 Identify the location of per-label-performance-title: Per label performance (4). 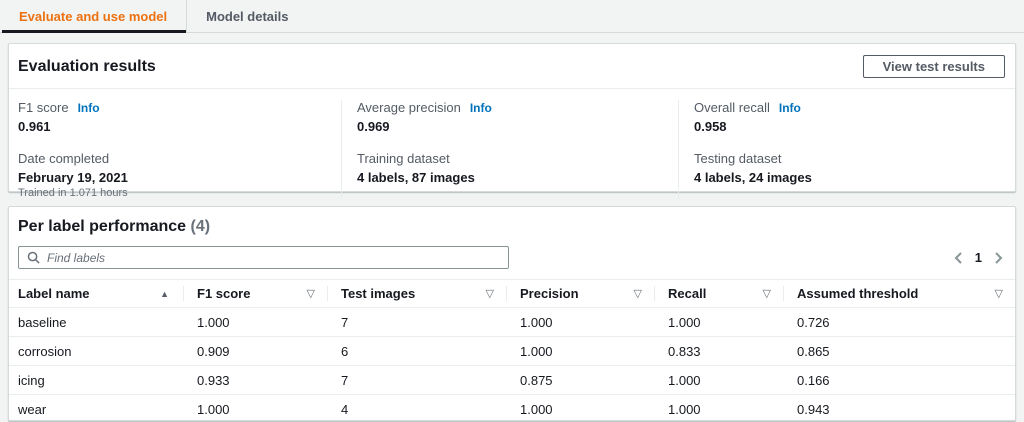
(114, 226).